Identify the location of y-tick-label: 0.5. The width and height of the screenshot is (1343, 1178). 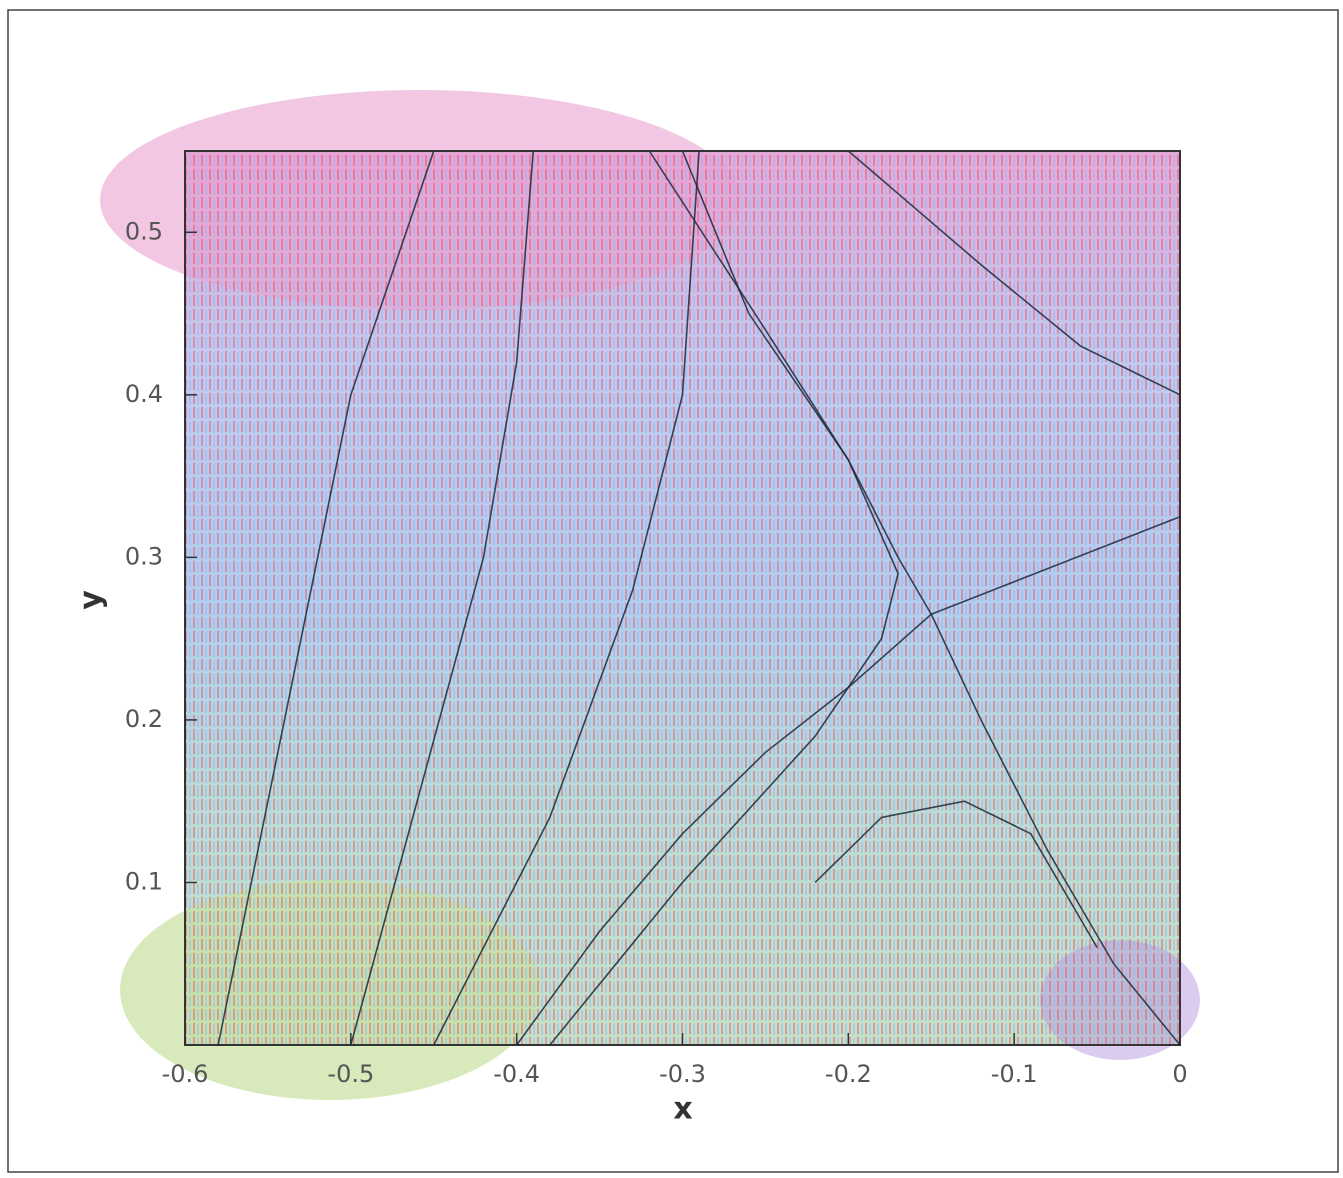
(144, 231).